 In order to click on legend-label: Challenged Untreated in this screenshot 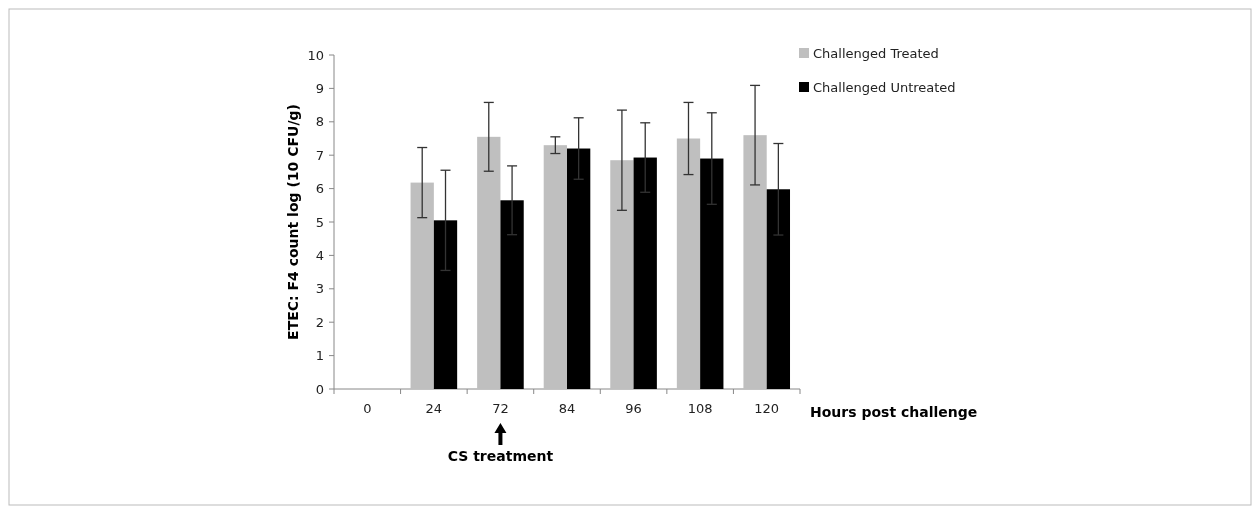, I will do `click(884, 87)`.